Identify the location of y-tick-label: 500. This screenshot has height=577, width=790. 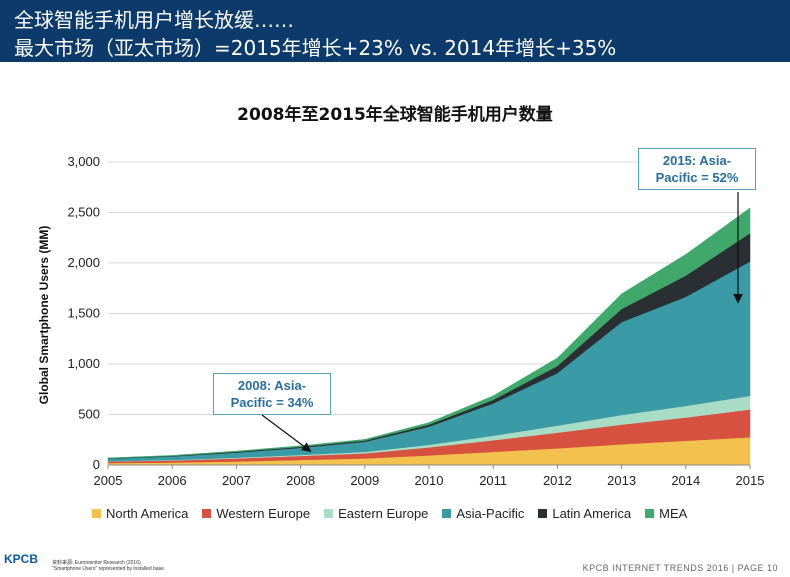
(89, 414).